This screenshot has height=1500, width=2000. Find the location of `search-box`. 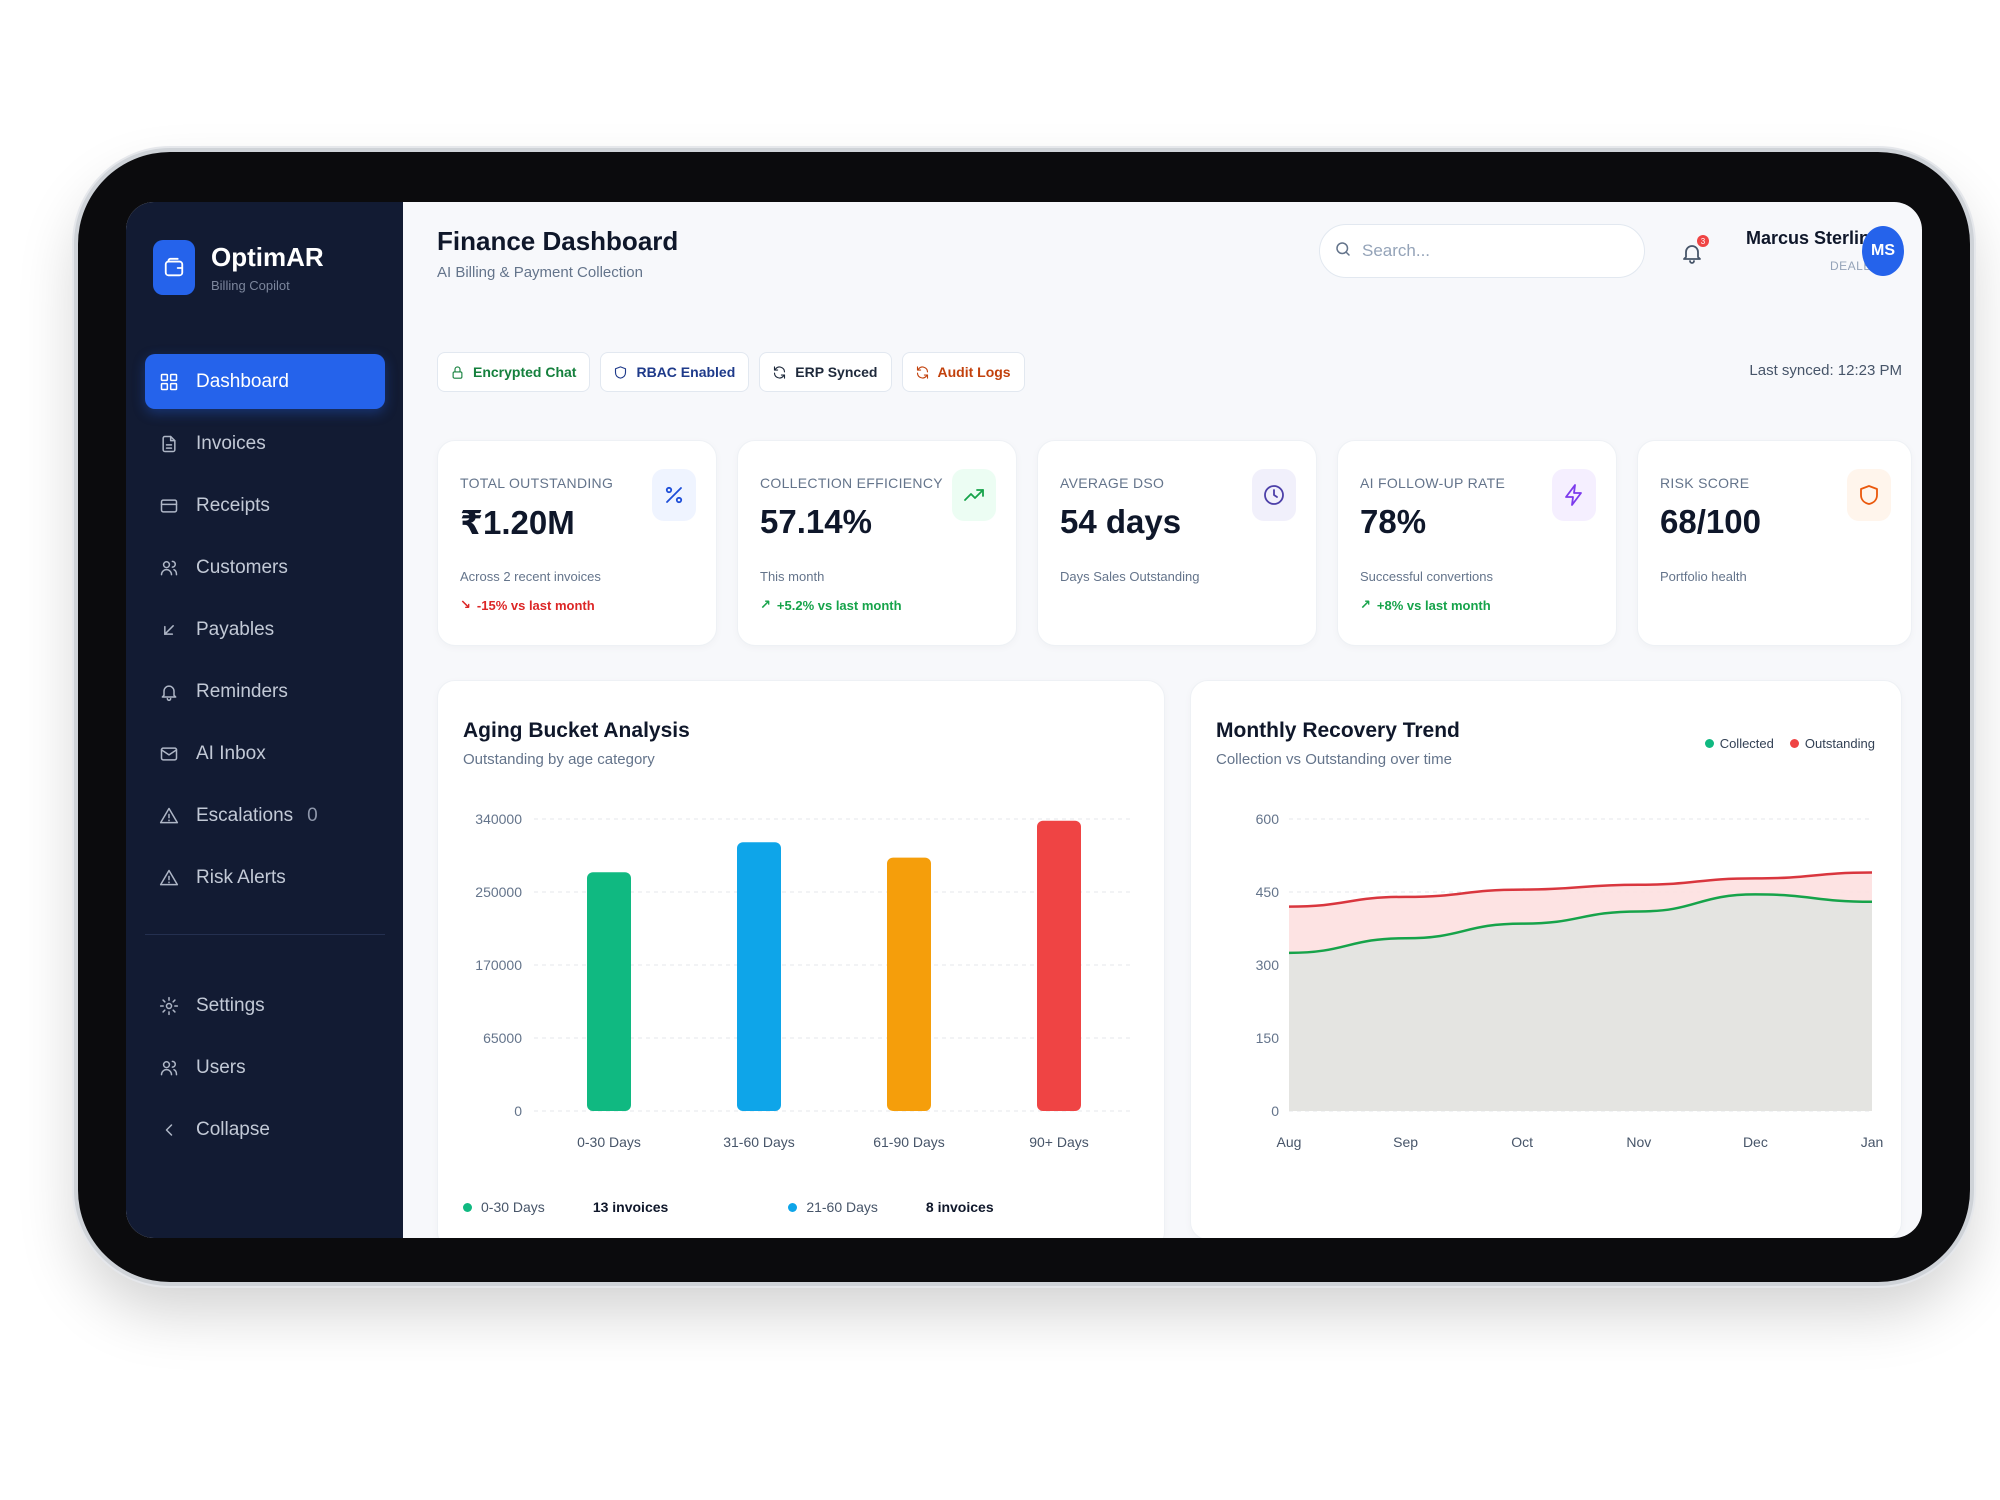

search-box is located at coordinates (1482, 251).